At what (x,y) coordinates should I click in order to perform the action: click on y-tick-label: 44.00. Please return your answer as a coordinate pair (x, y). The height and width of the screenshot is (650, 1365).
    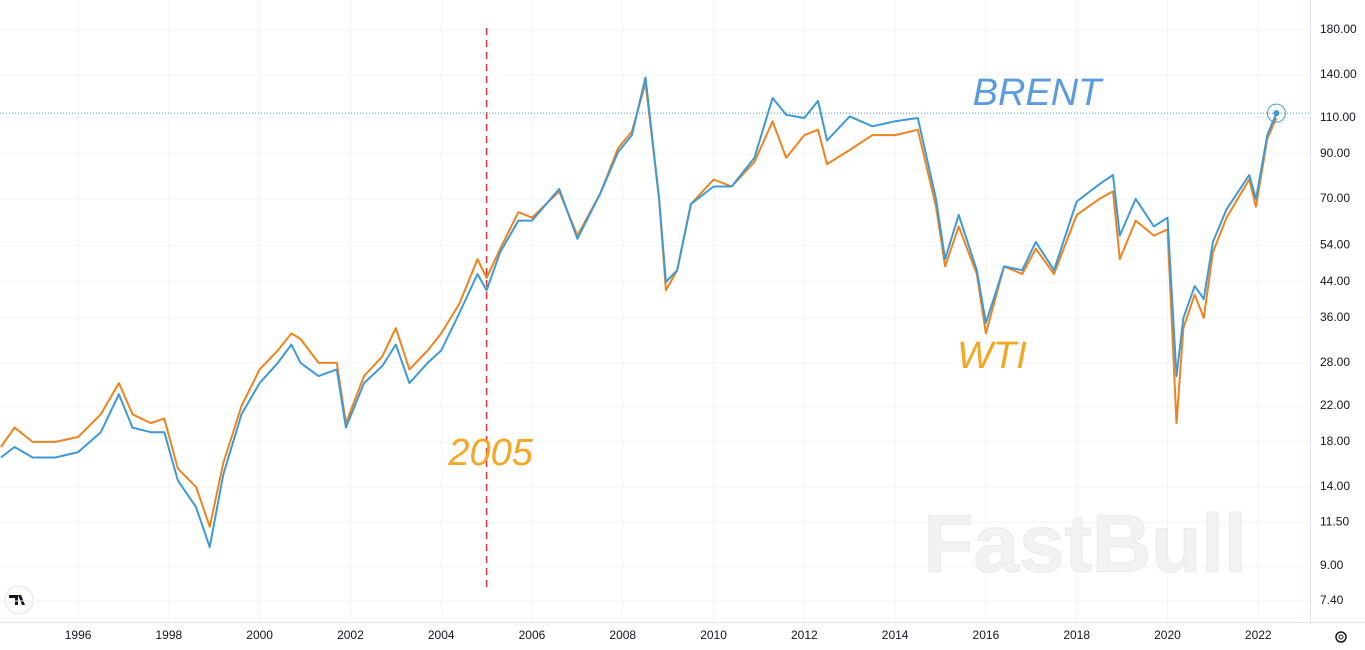
    Looking at the image, I should click on (1335, 281).